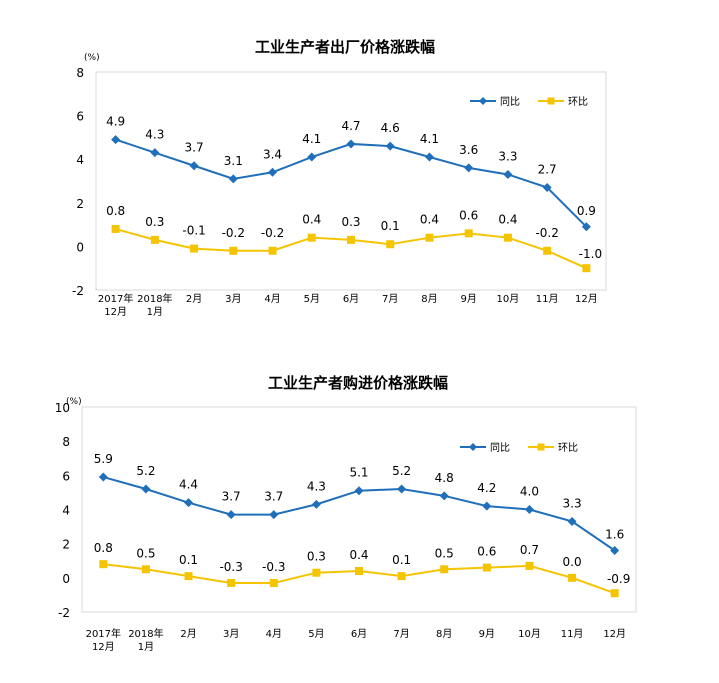 This screenshot has width=719, height=683. I want to click on data-label: 4.9, so click(115, 122).